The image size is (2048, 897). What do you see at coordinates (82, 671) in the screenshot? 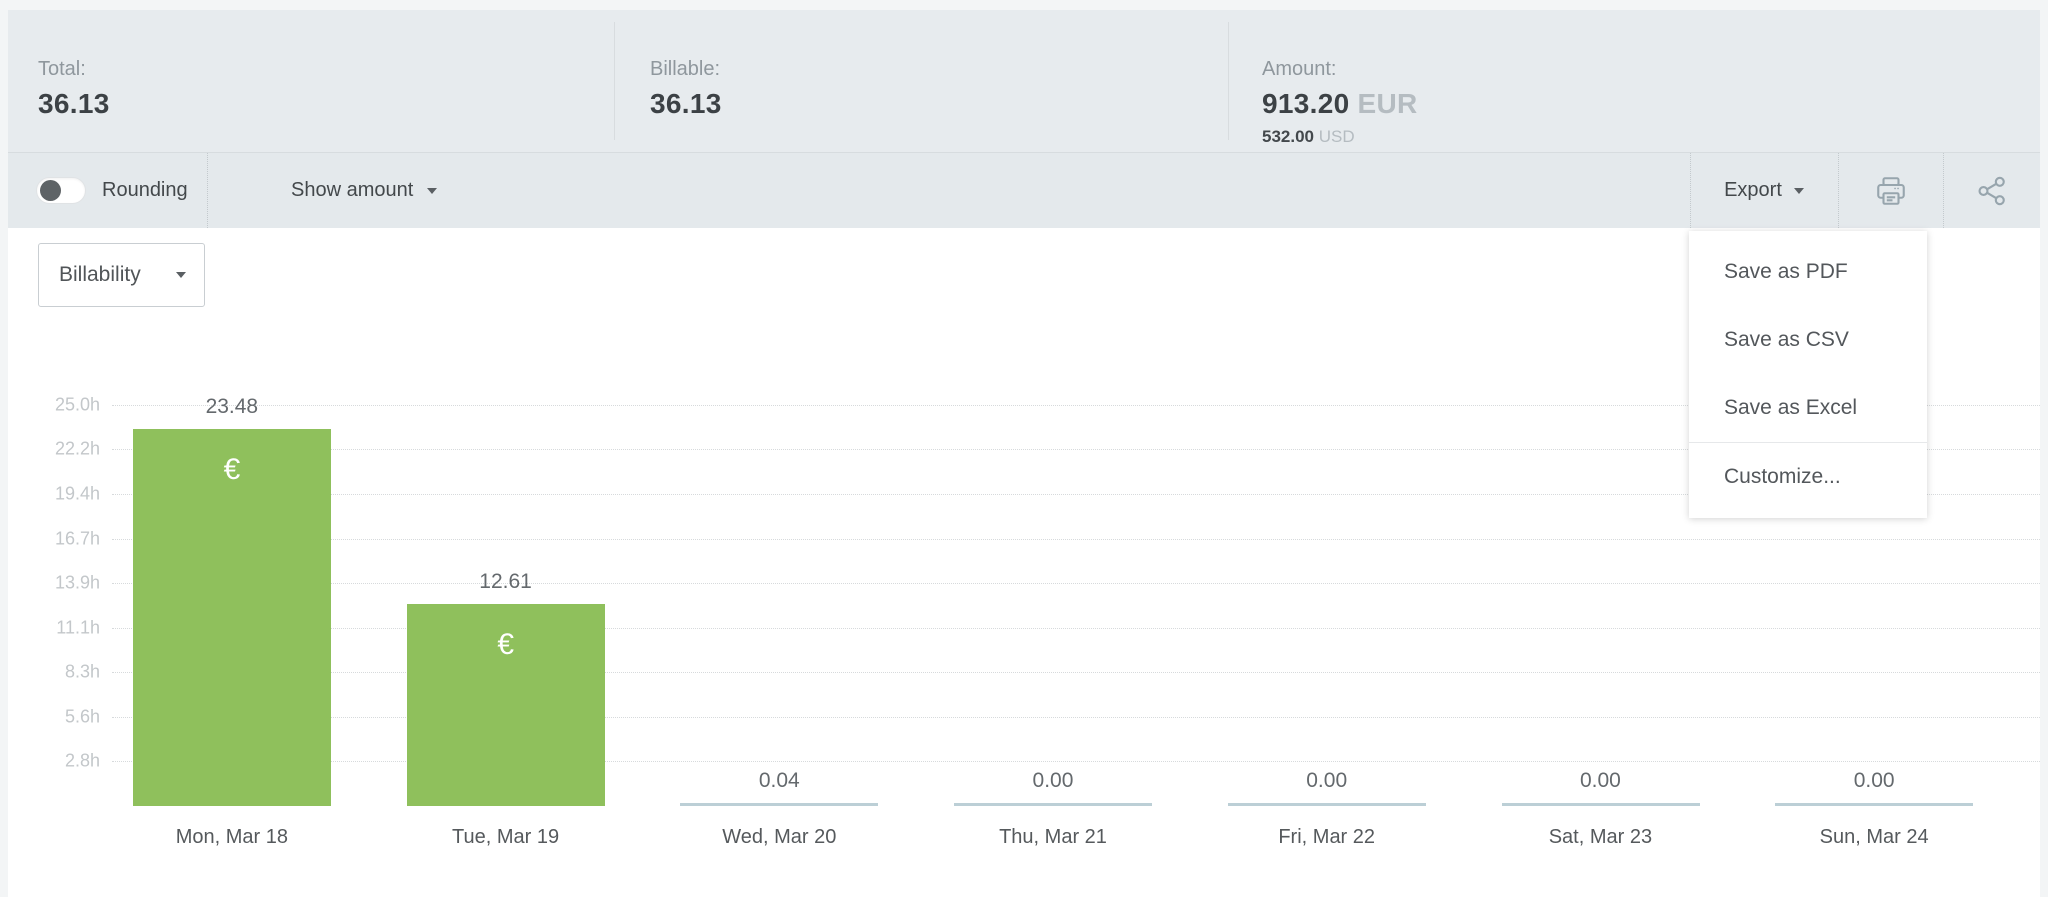
I see `y-axis-tick-label: 8.3h` at bounding box center [82, 671].